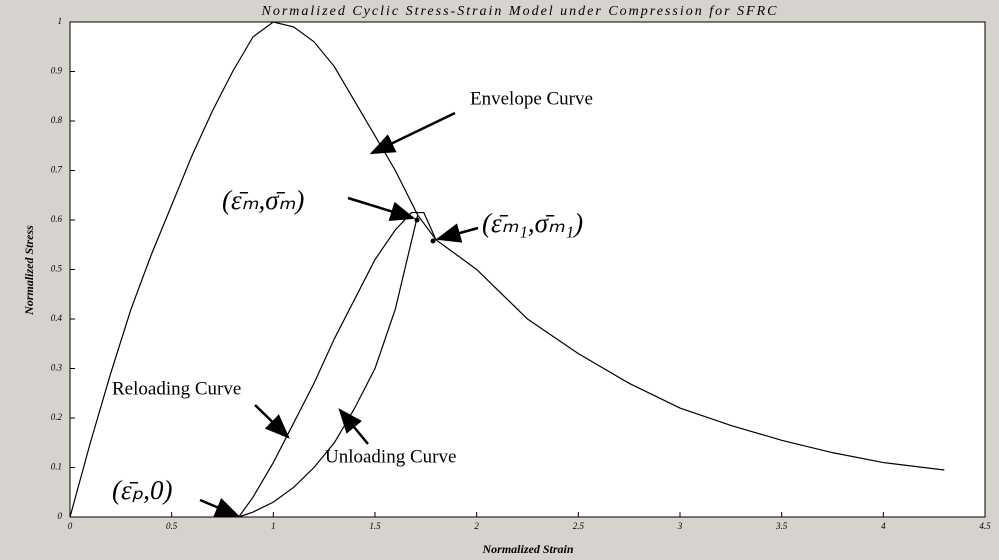 This screenshot has width=999, height=560. I want to click on y-tick-label: 1, so click(60, 21).